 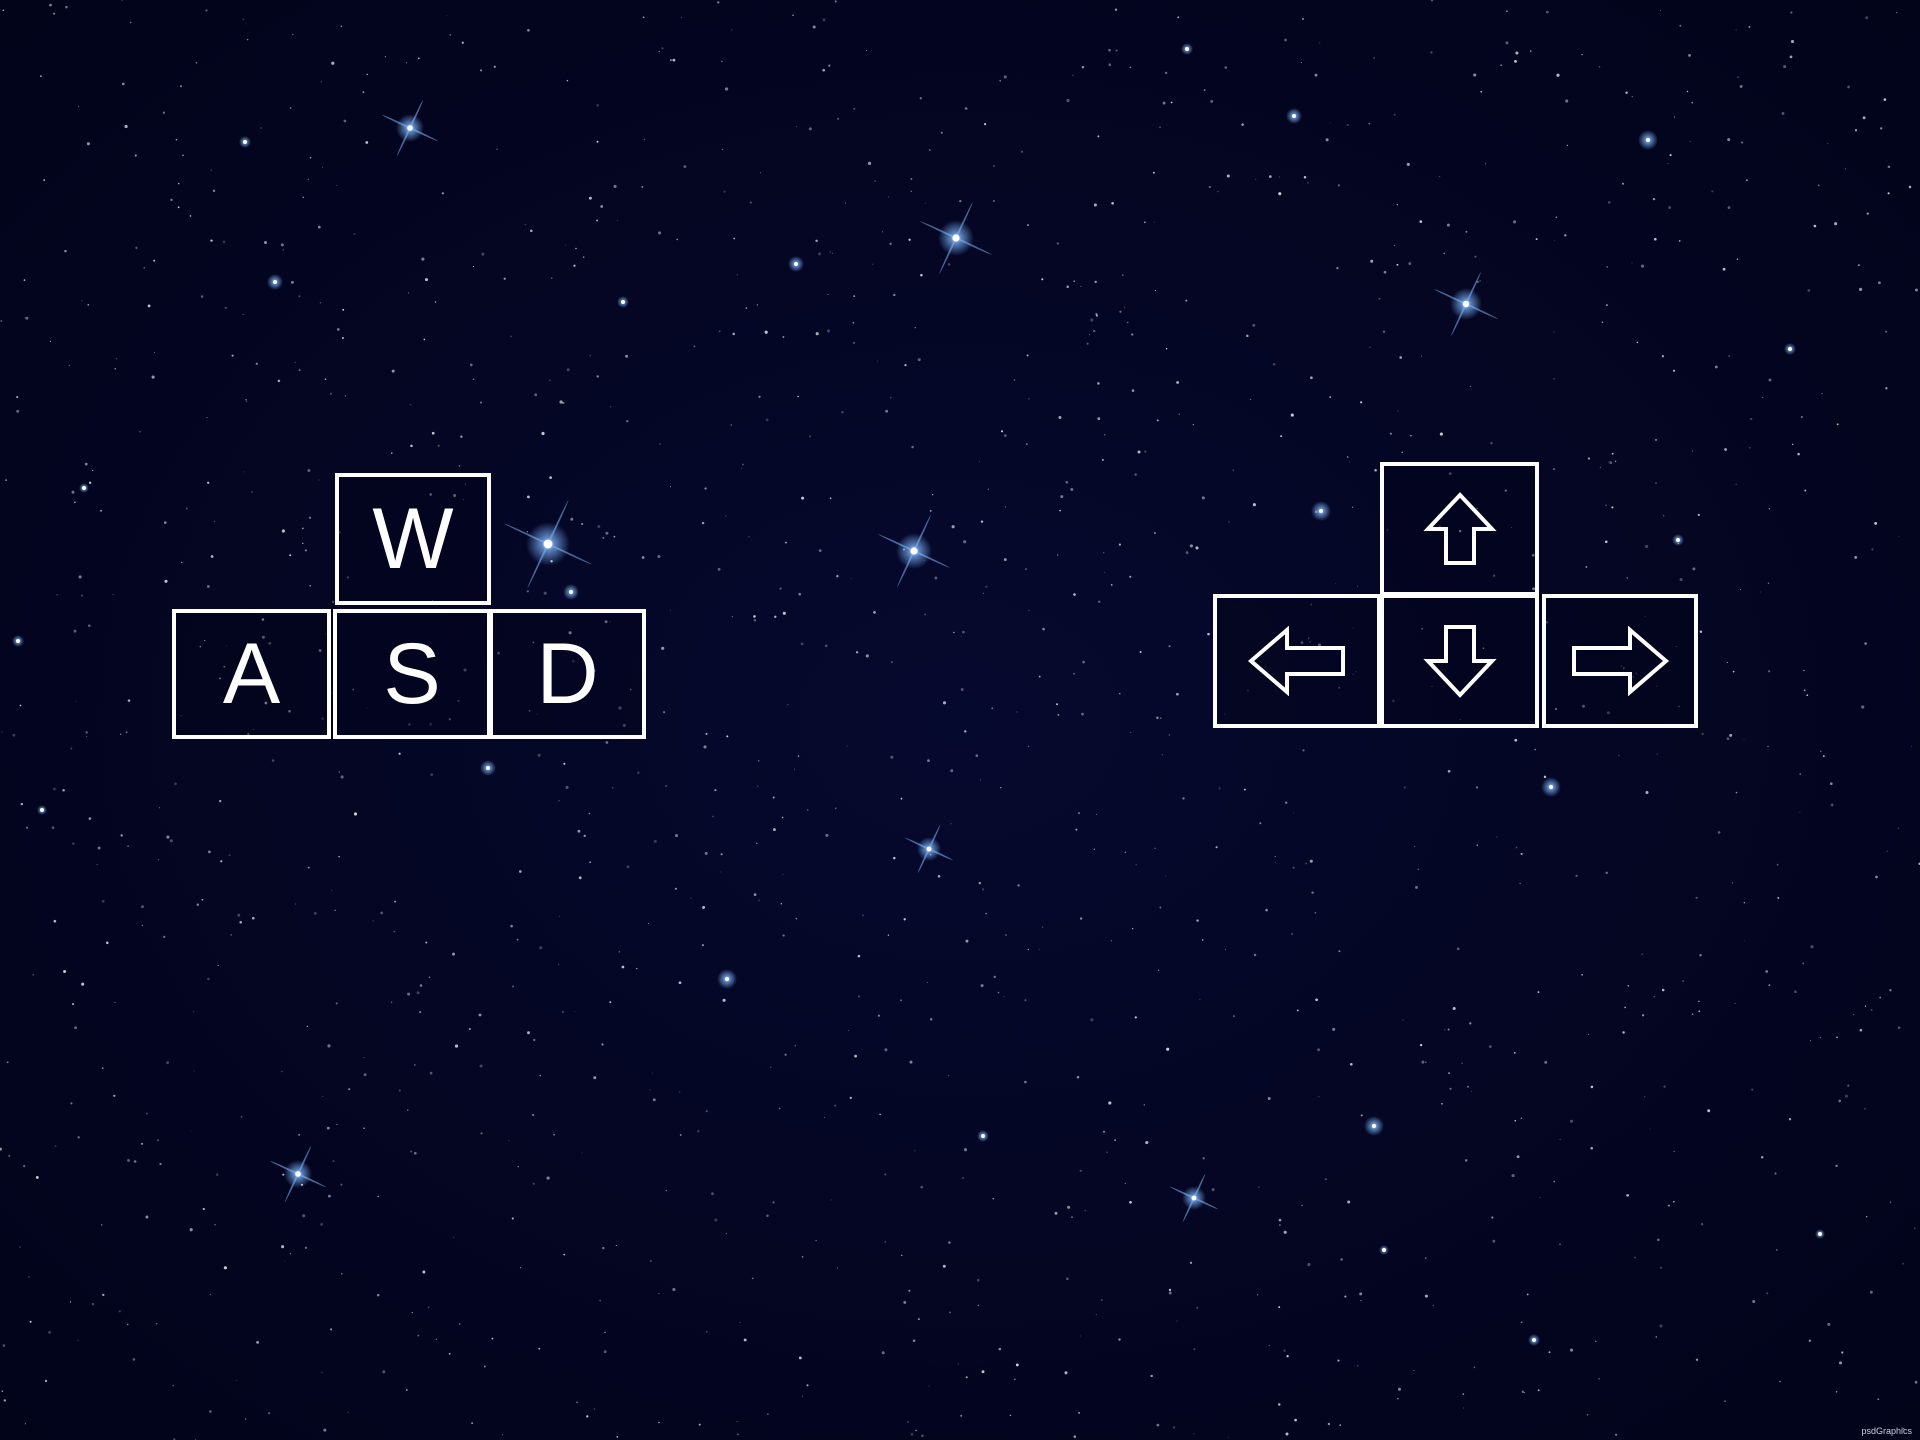 I want to click on key-s: S, so click(x=412, y=674).